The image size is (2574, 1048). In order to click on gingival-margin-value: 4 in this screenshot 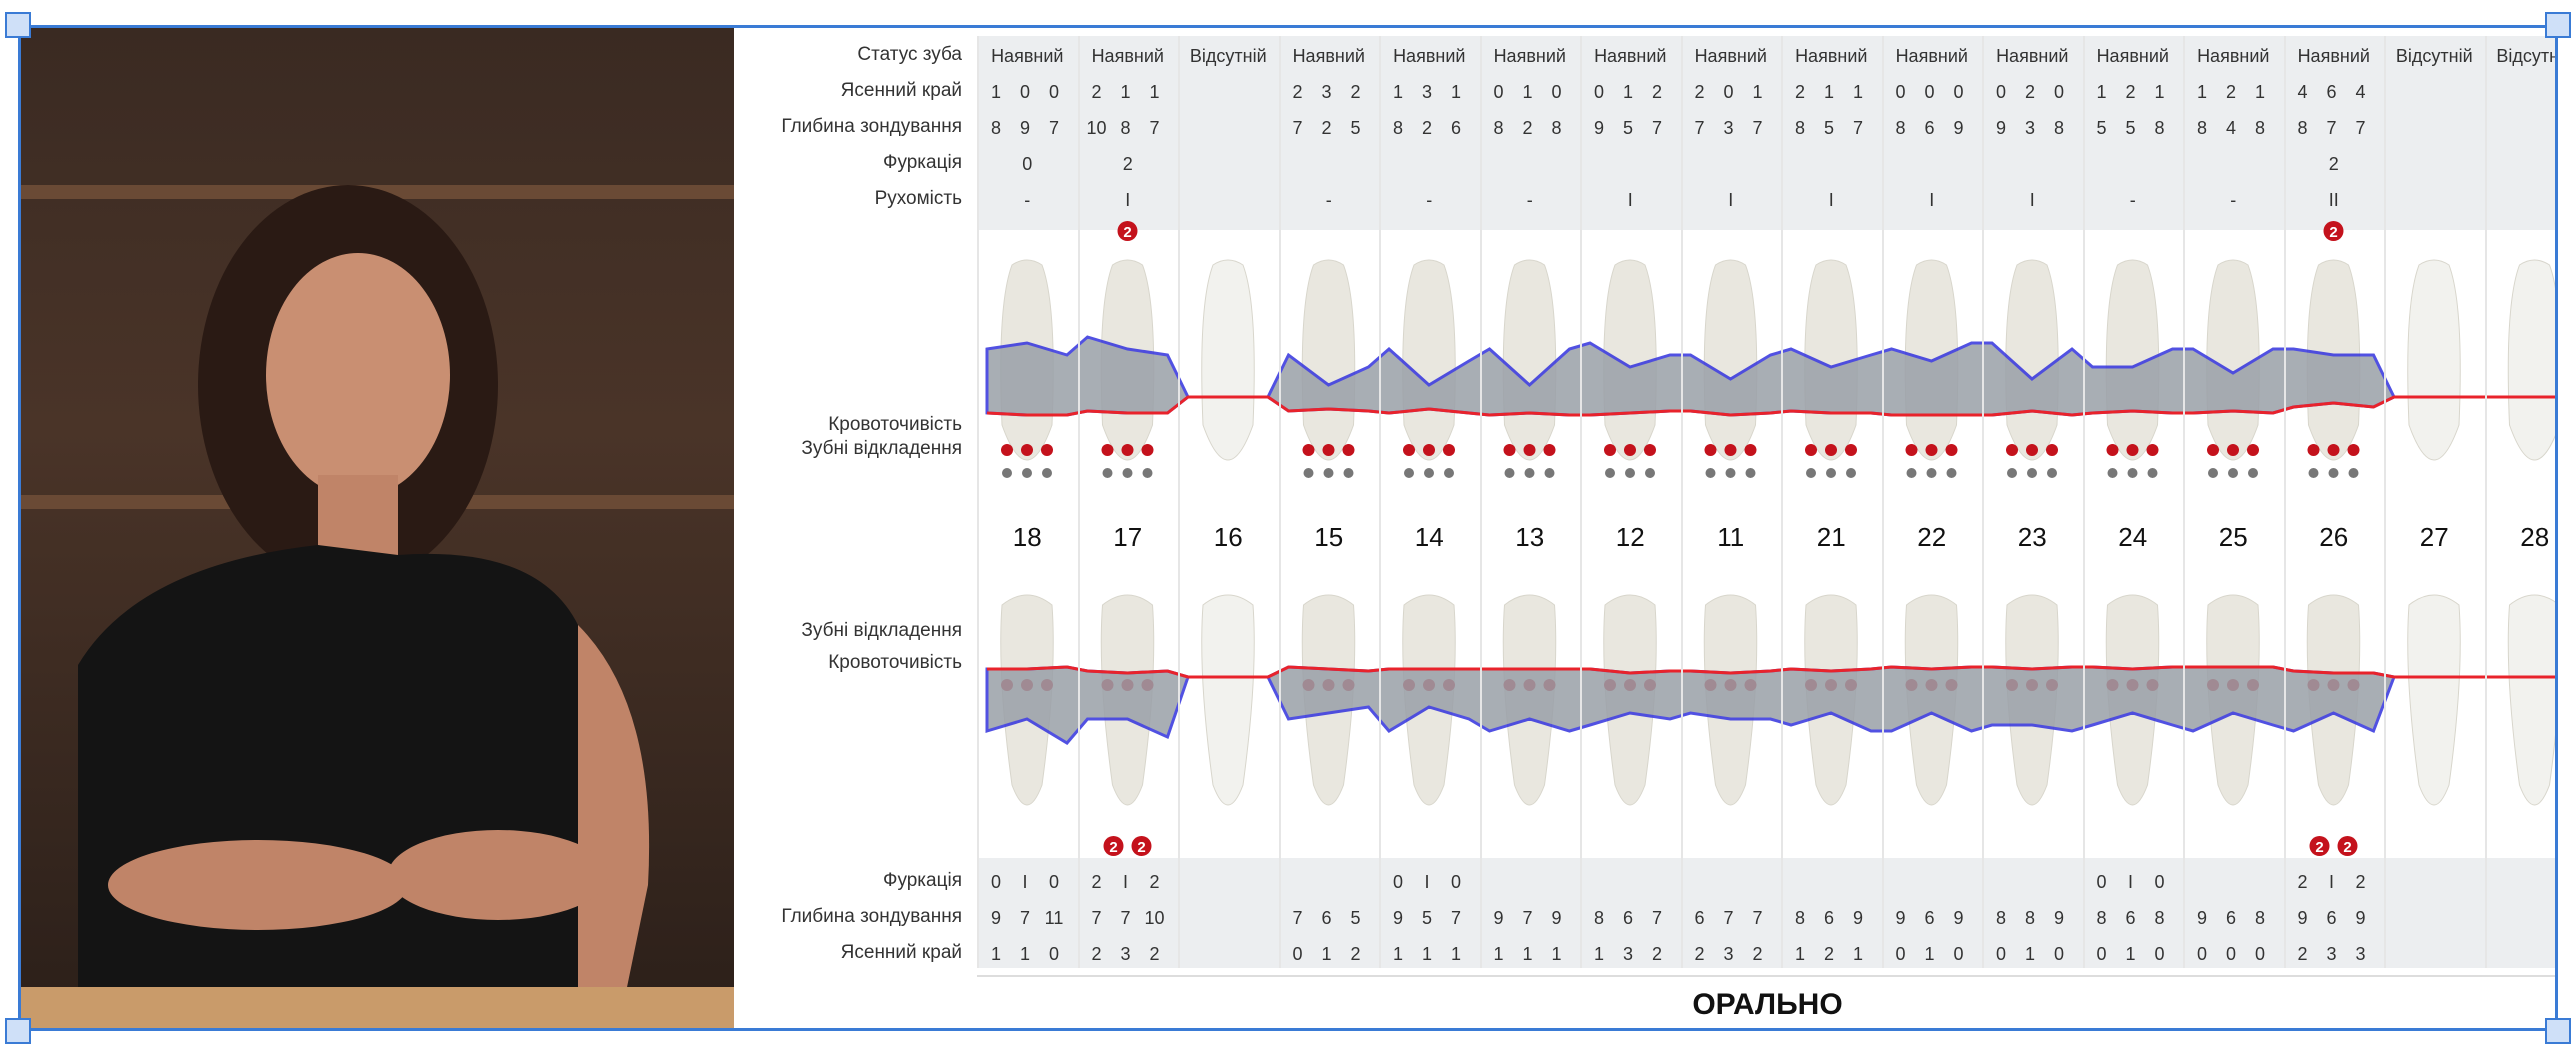, I will do `click(2302, 92)`.